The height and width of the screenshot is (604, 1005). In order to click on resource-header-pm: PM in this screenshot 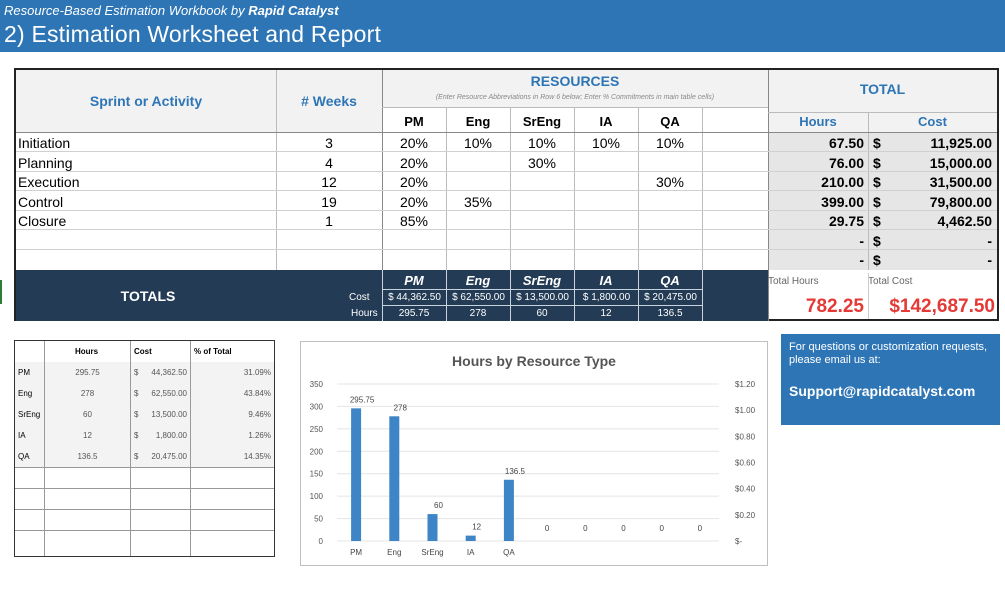, I will do `click(414, 121)`.